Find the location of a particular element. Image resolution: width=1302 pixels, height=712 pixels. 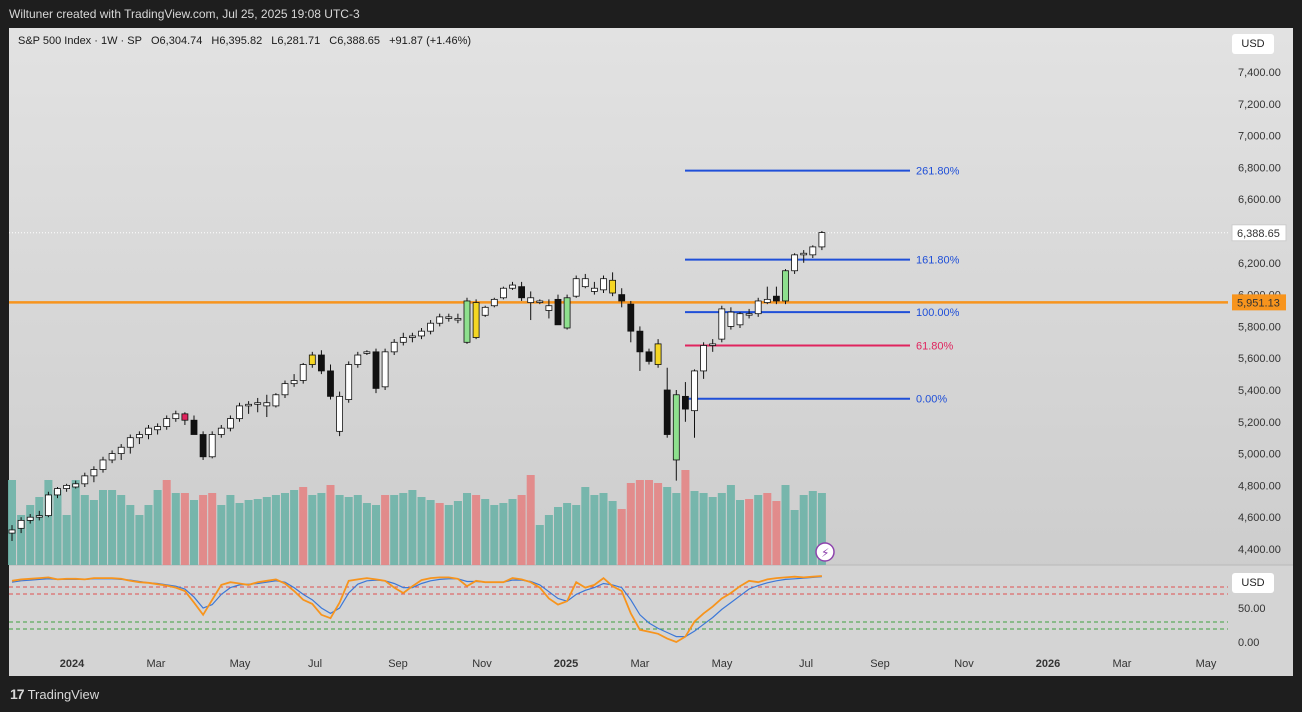

price-tick-label: 7,200.00 is located at coordinates (1259, 105).